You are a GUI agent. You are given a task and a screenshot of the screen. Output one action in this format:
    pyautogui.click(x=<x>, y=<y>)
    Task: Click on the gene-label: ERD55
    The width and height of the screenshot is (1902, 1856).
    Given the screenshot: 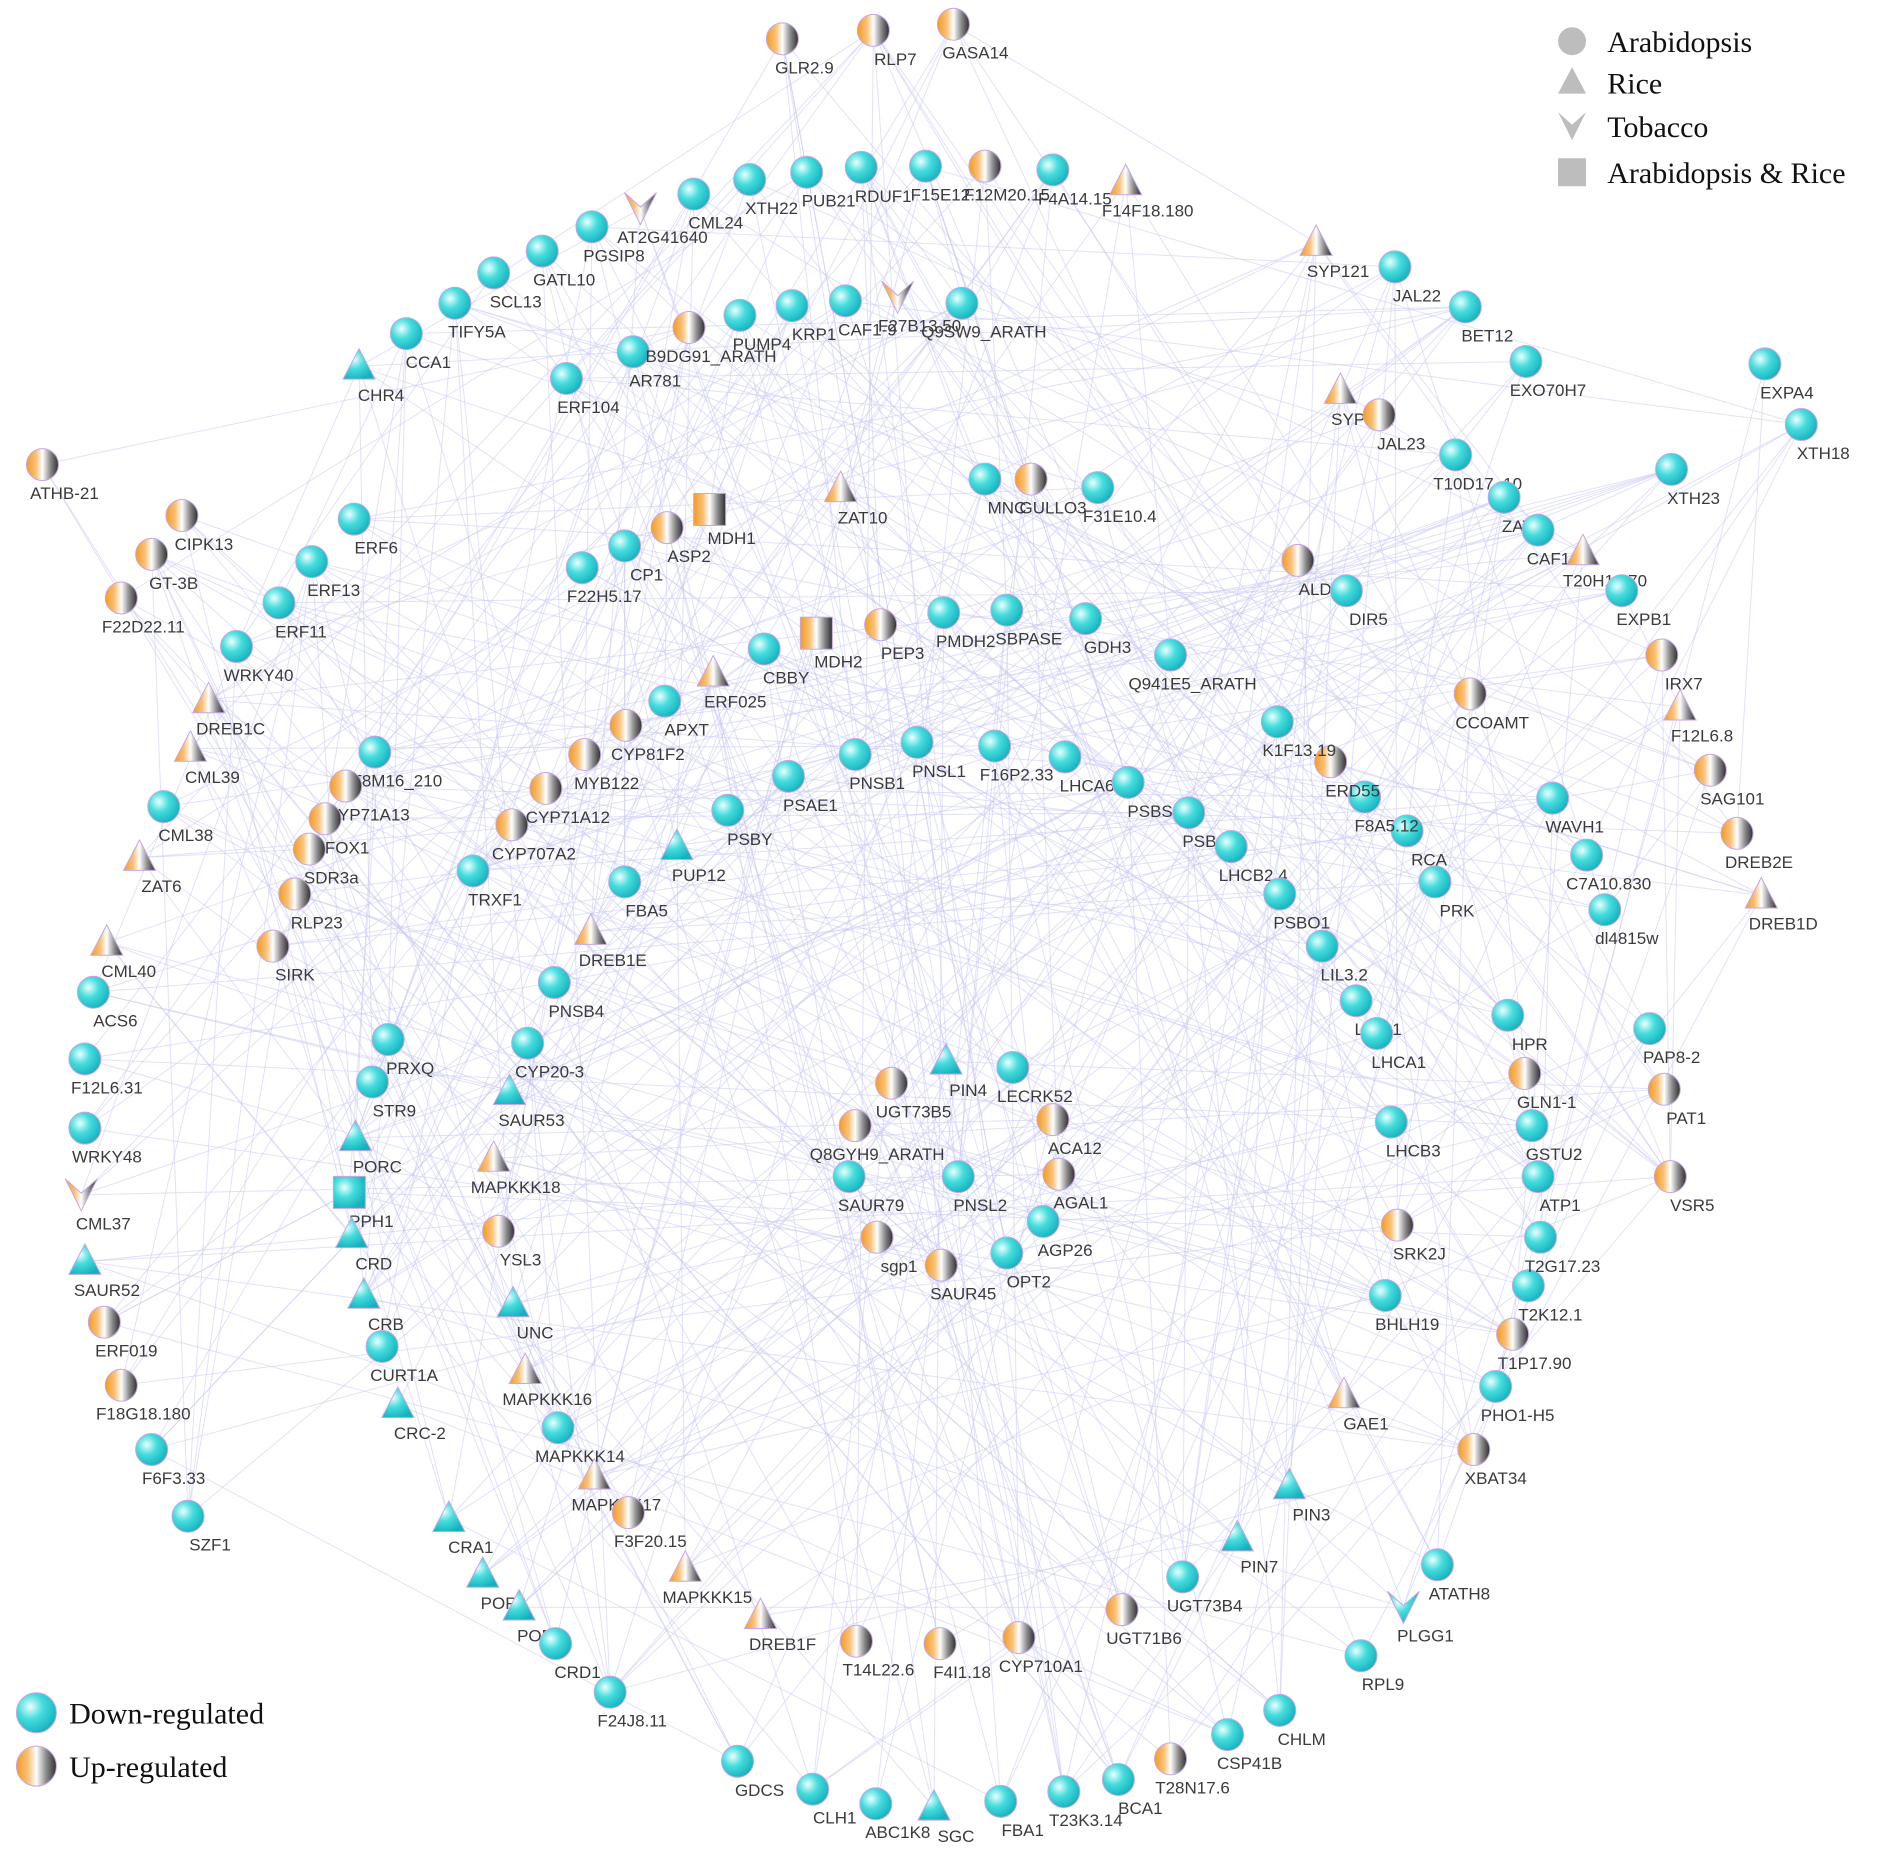 What is the action you would take?
    pyautogui.click(x=1352, y=790)
    